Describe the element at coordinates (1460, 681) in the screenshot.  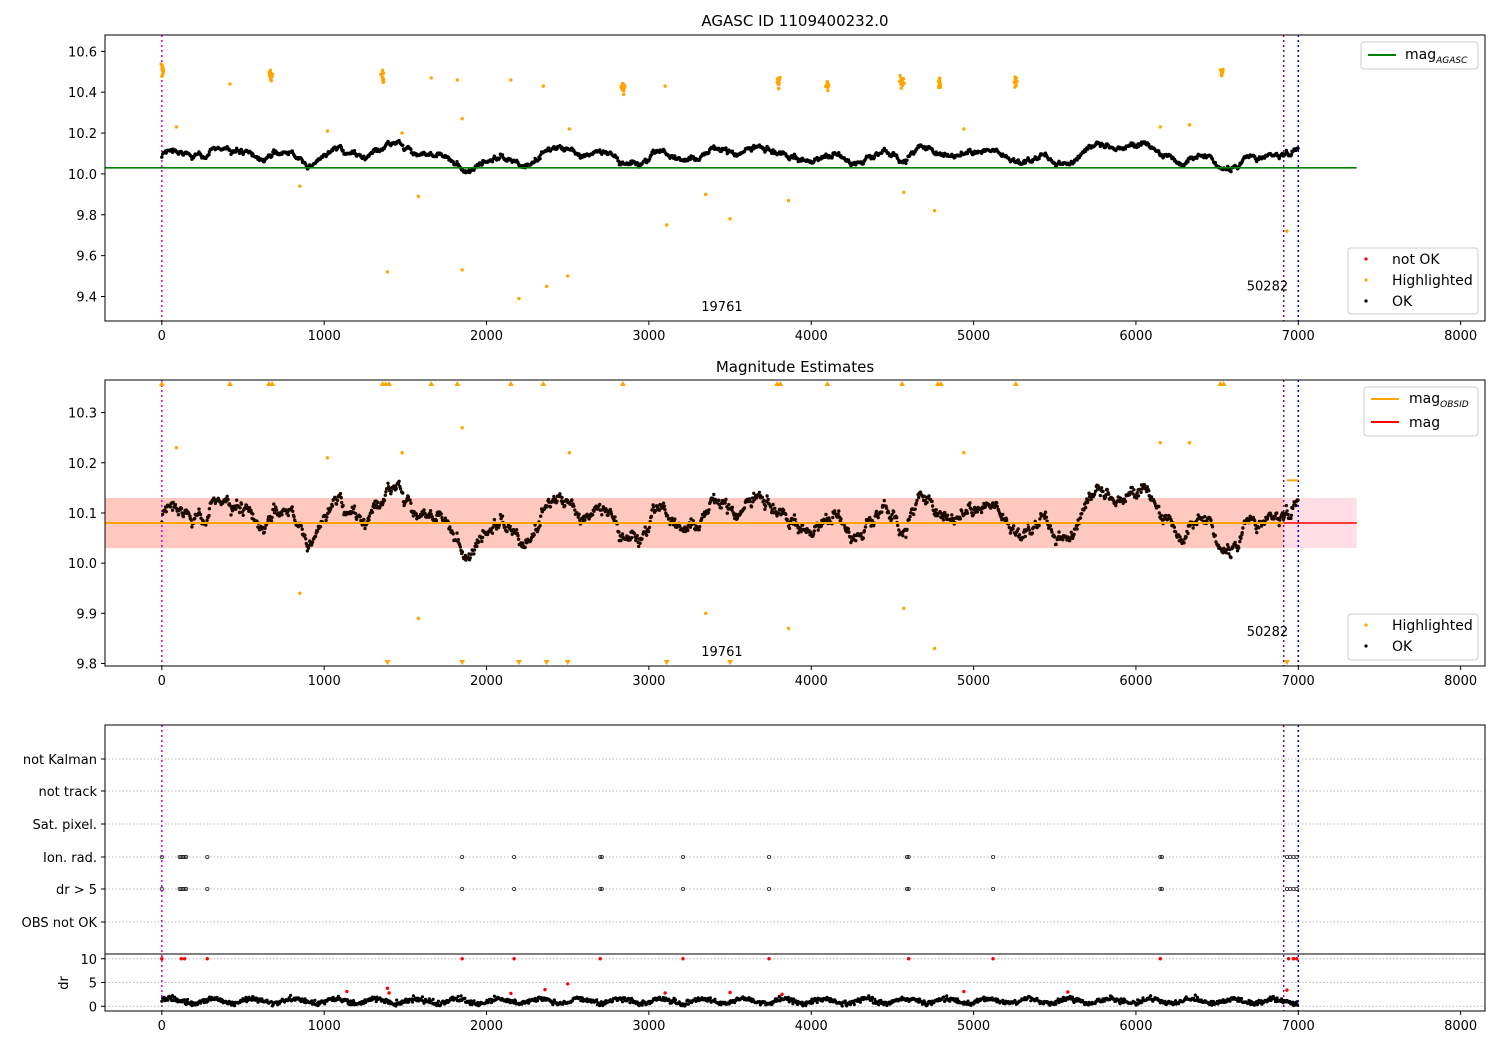
I see `x-tick-label: 8000` at that location.